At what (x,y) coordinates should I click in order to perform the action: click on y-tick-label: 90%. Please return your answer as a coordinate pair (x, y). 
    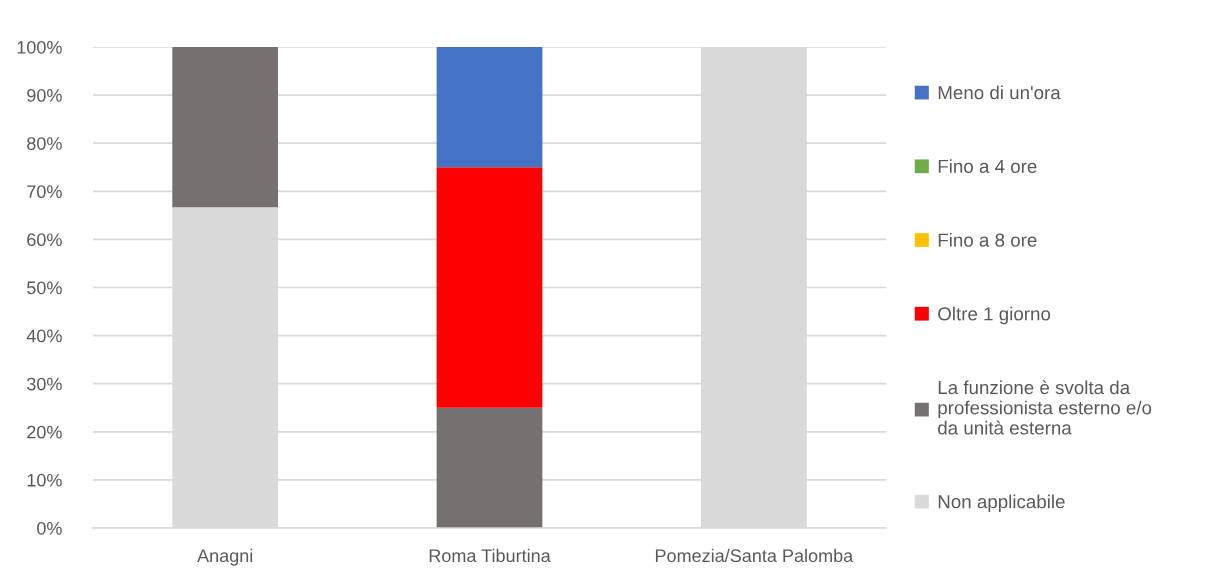
    Looking at the image, I should click on (44, 95).